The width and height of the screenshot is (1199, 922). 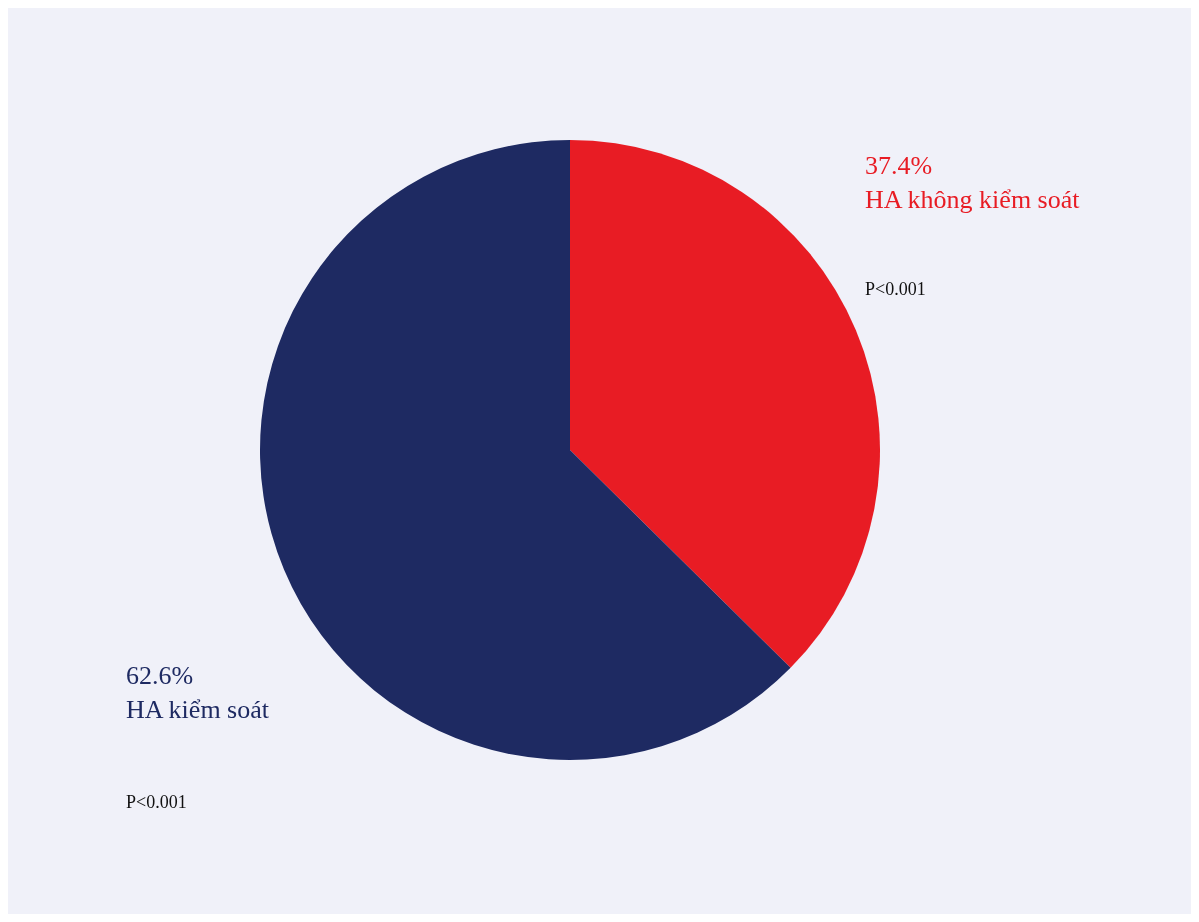 I want to click on data-label: 62.6%, so click(x=160, y=675).